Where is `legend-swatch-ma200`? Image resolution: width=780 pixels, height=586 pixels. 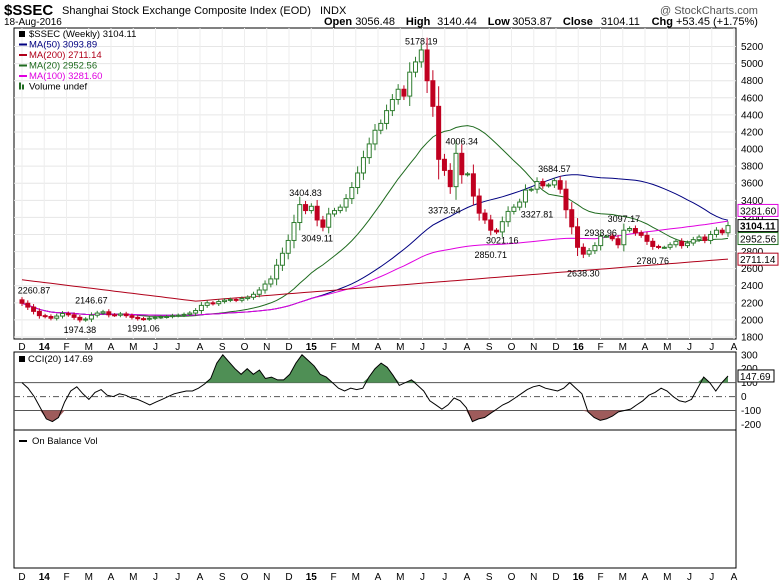 legend-swatch-ma200 is located at coordinates (23, 55).